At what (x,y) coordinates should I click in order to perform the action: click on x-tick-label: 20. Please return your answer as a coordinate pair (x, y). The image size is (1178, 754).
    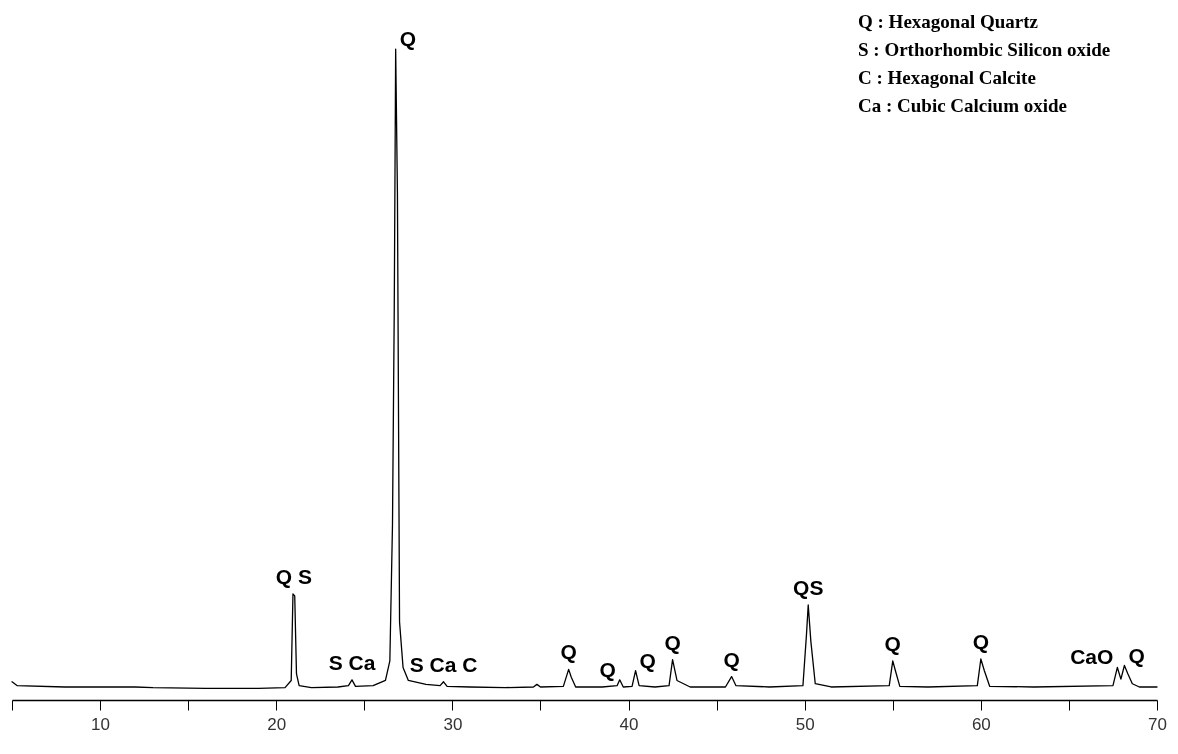
    Looking at the image, I should click on (277, 724).